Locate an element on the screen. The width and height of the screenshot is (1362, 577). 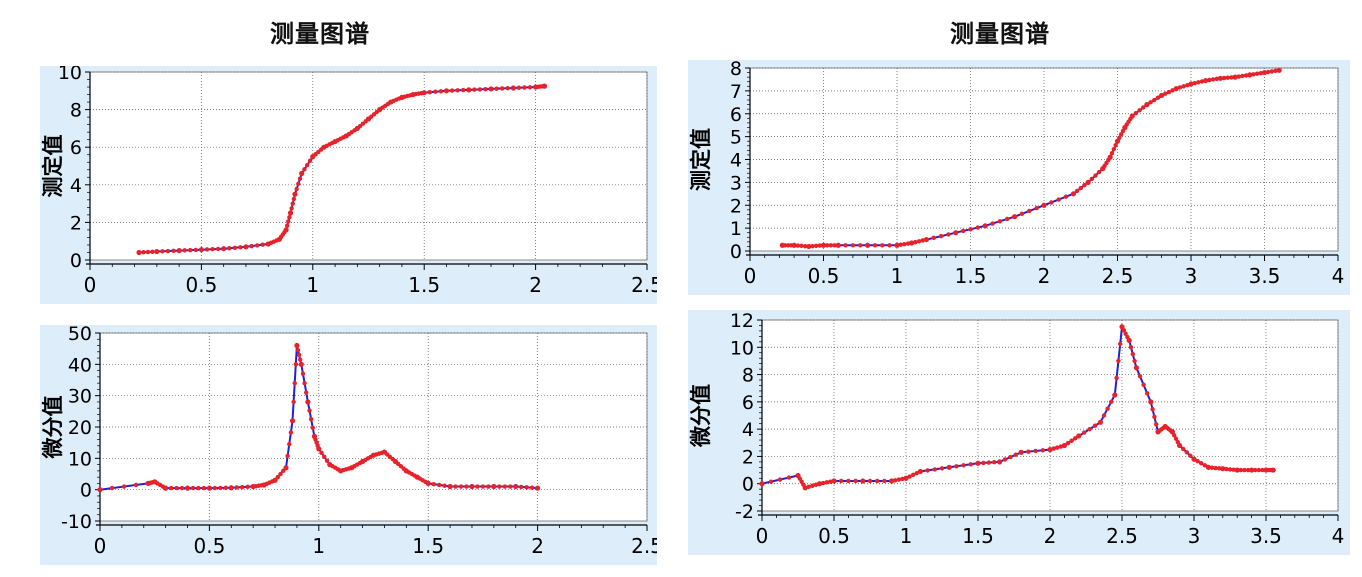
x-tick-label: 1 is located at coordinates (318, 546).